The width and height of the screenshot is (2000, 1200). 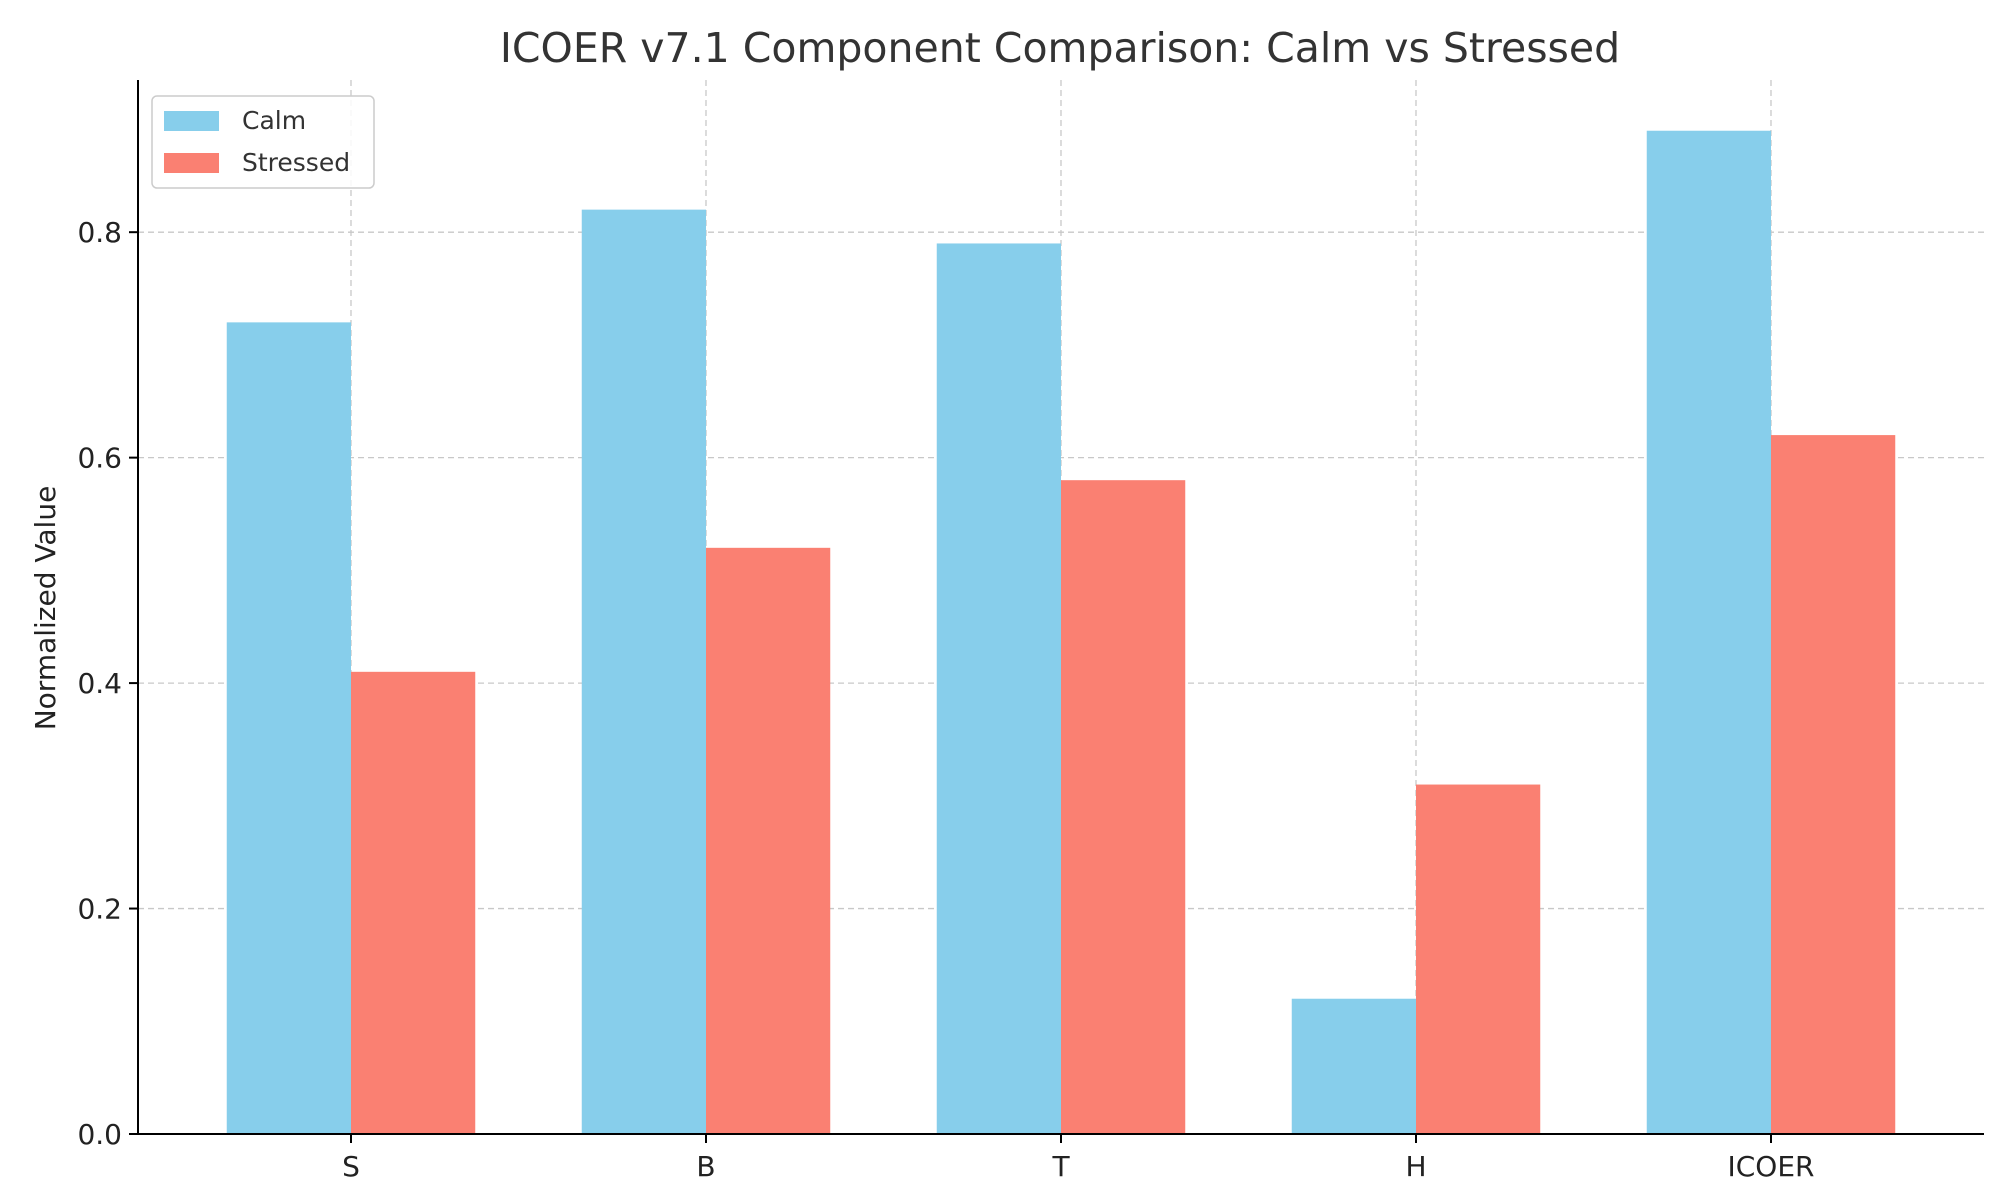 What do you see at coordinates (99, 909) in the screenshot?
I see `y-tick-label: 0.2` at bounding box center [99, 909].